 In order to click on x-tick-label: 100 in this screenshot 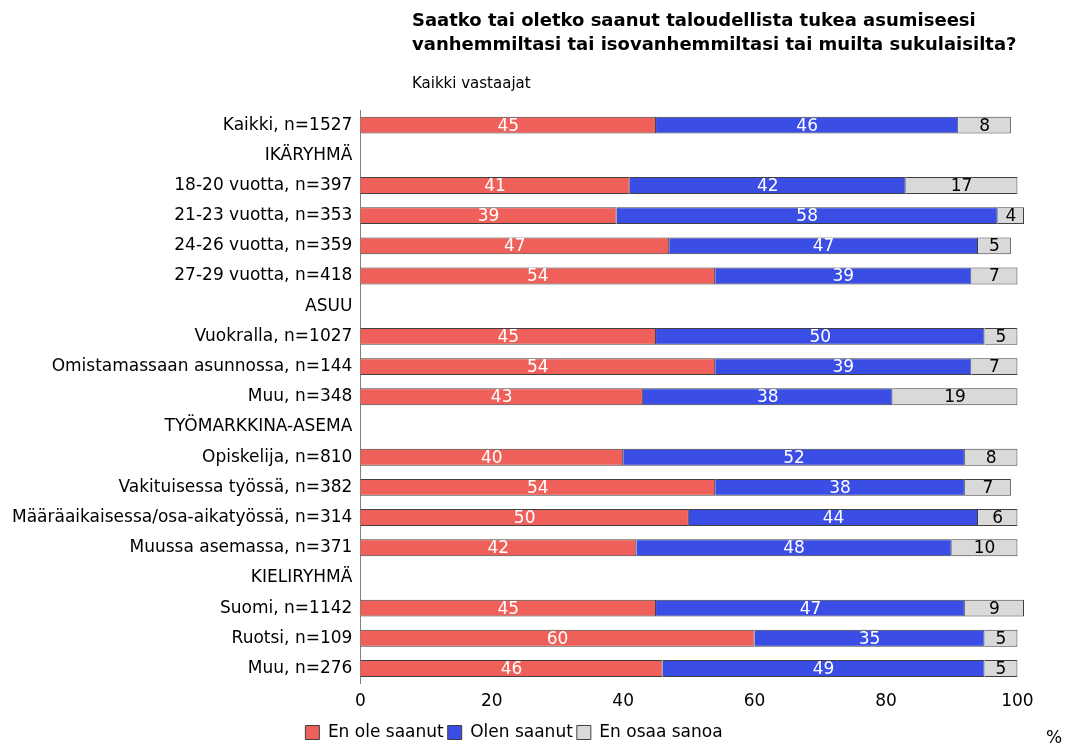, I will do `click(1017, 700)`.